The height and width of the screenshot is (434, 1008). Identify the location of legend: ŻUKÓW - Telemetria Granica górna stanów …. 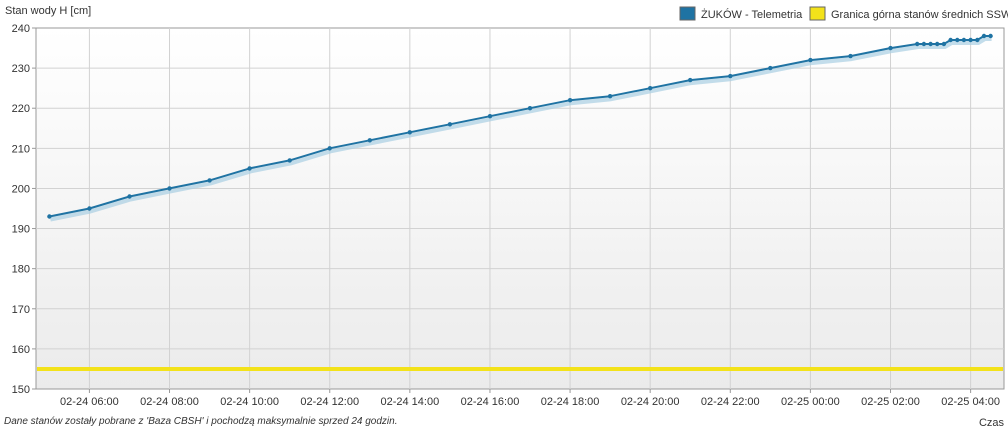
(843, 13).